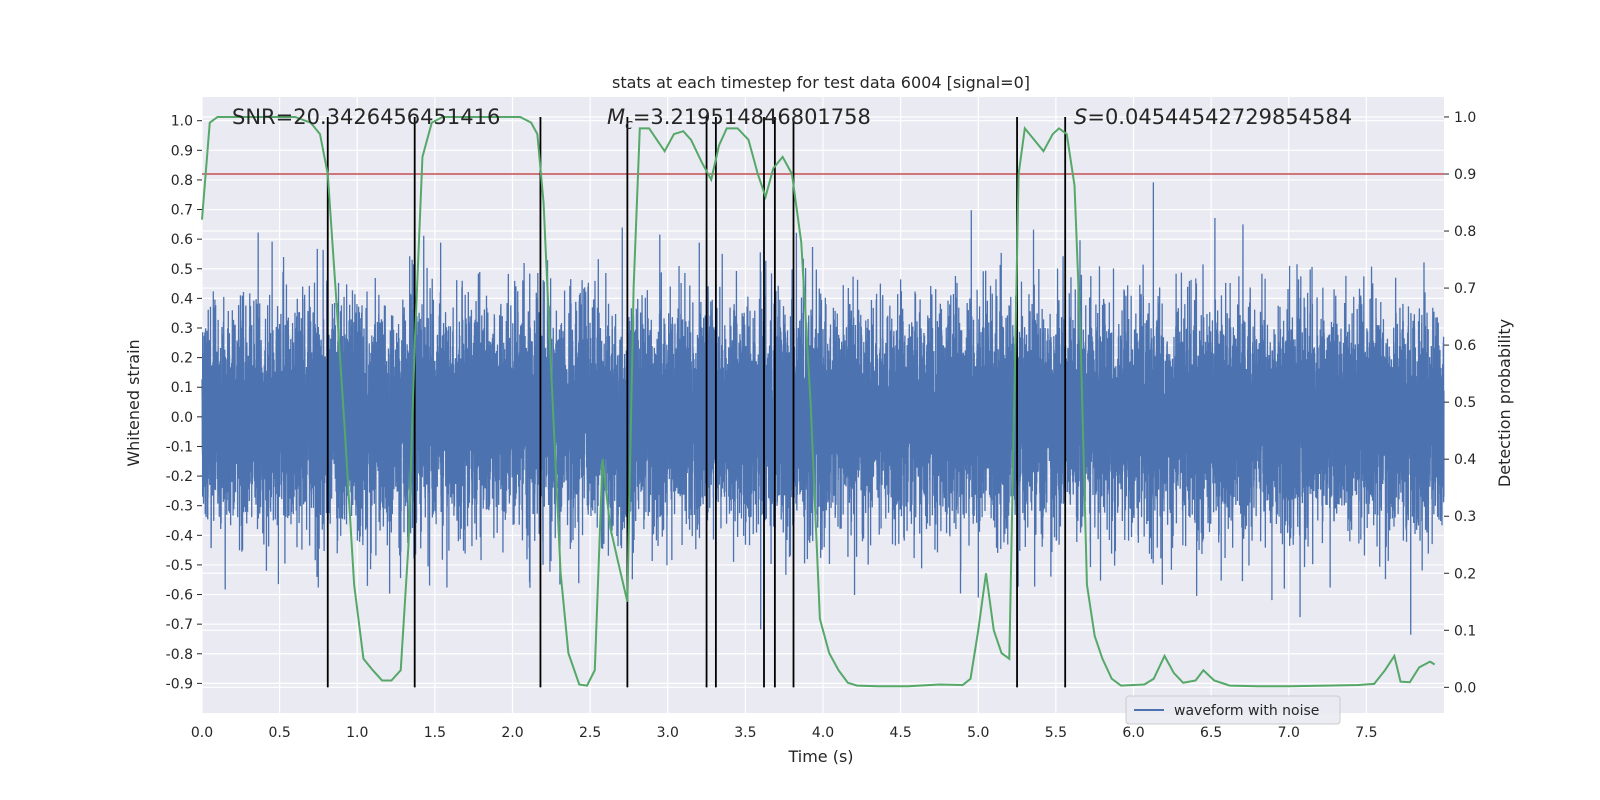 Image resolution: width=1600 pixels, height=800 pixels. I want to click on y-left-tick-label: 0.9, so click(182, 151).